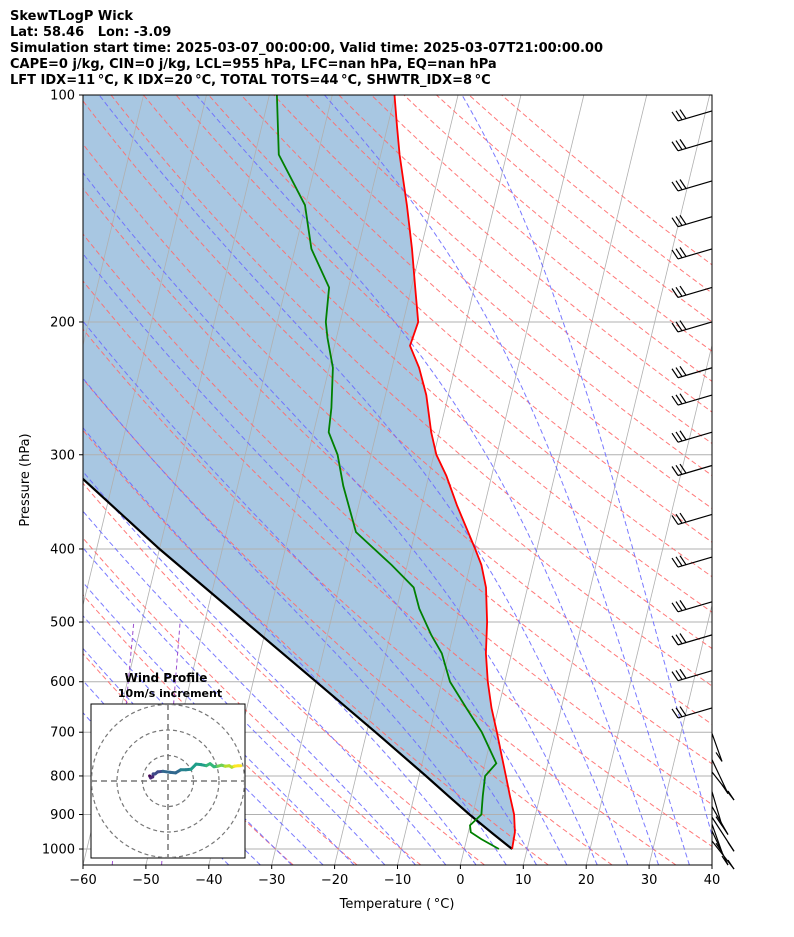  What do you see at coordinates (397, 904) in the screenshot?
I see `x-axis-label: Temperature ( °C)` at bounding box center [397, 904].